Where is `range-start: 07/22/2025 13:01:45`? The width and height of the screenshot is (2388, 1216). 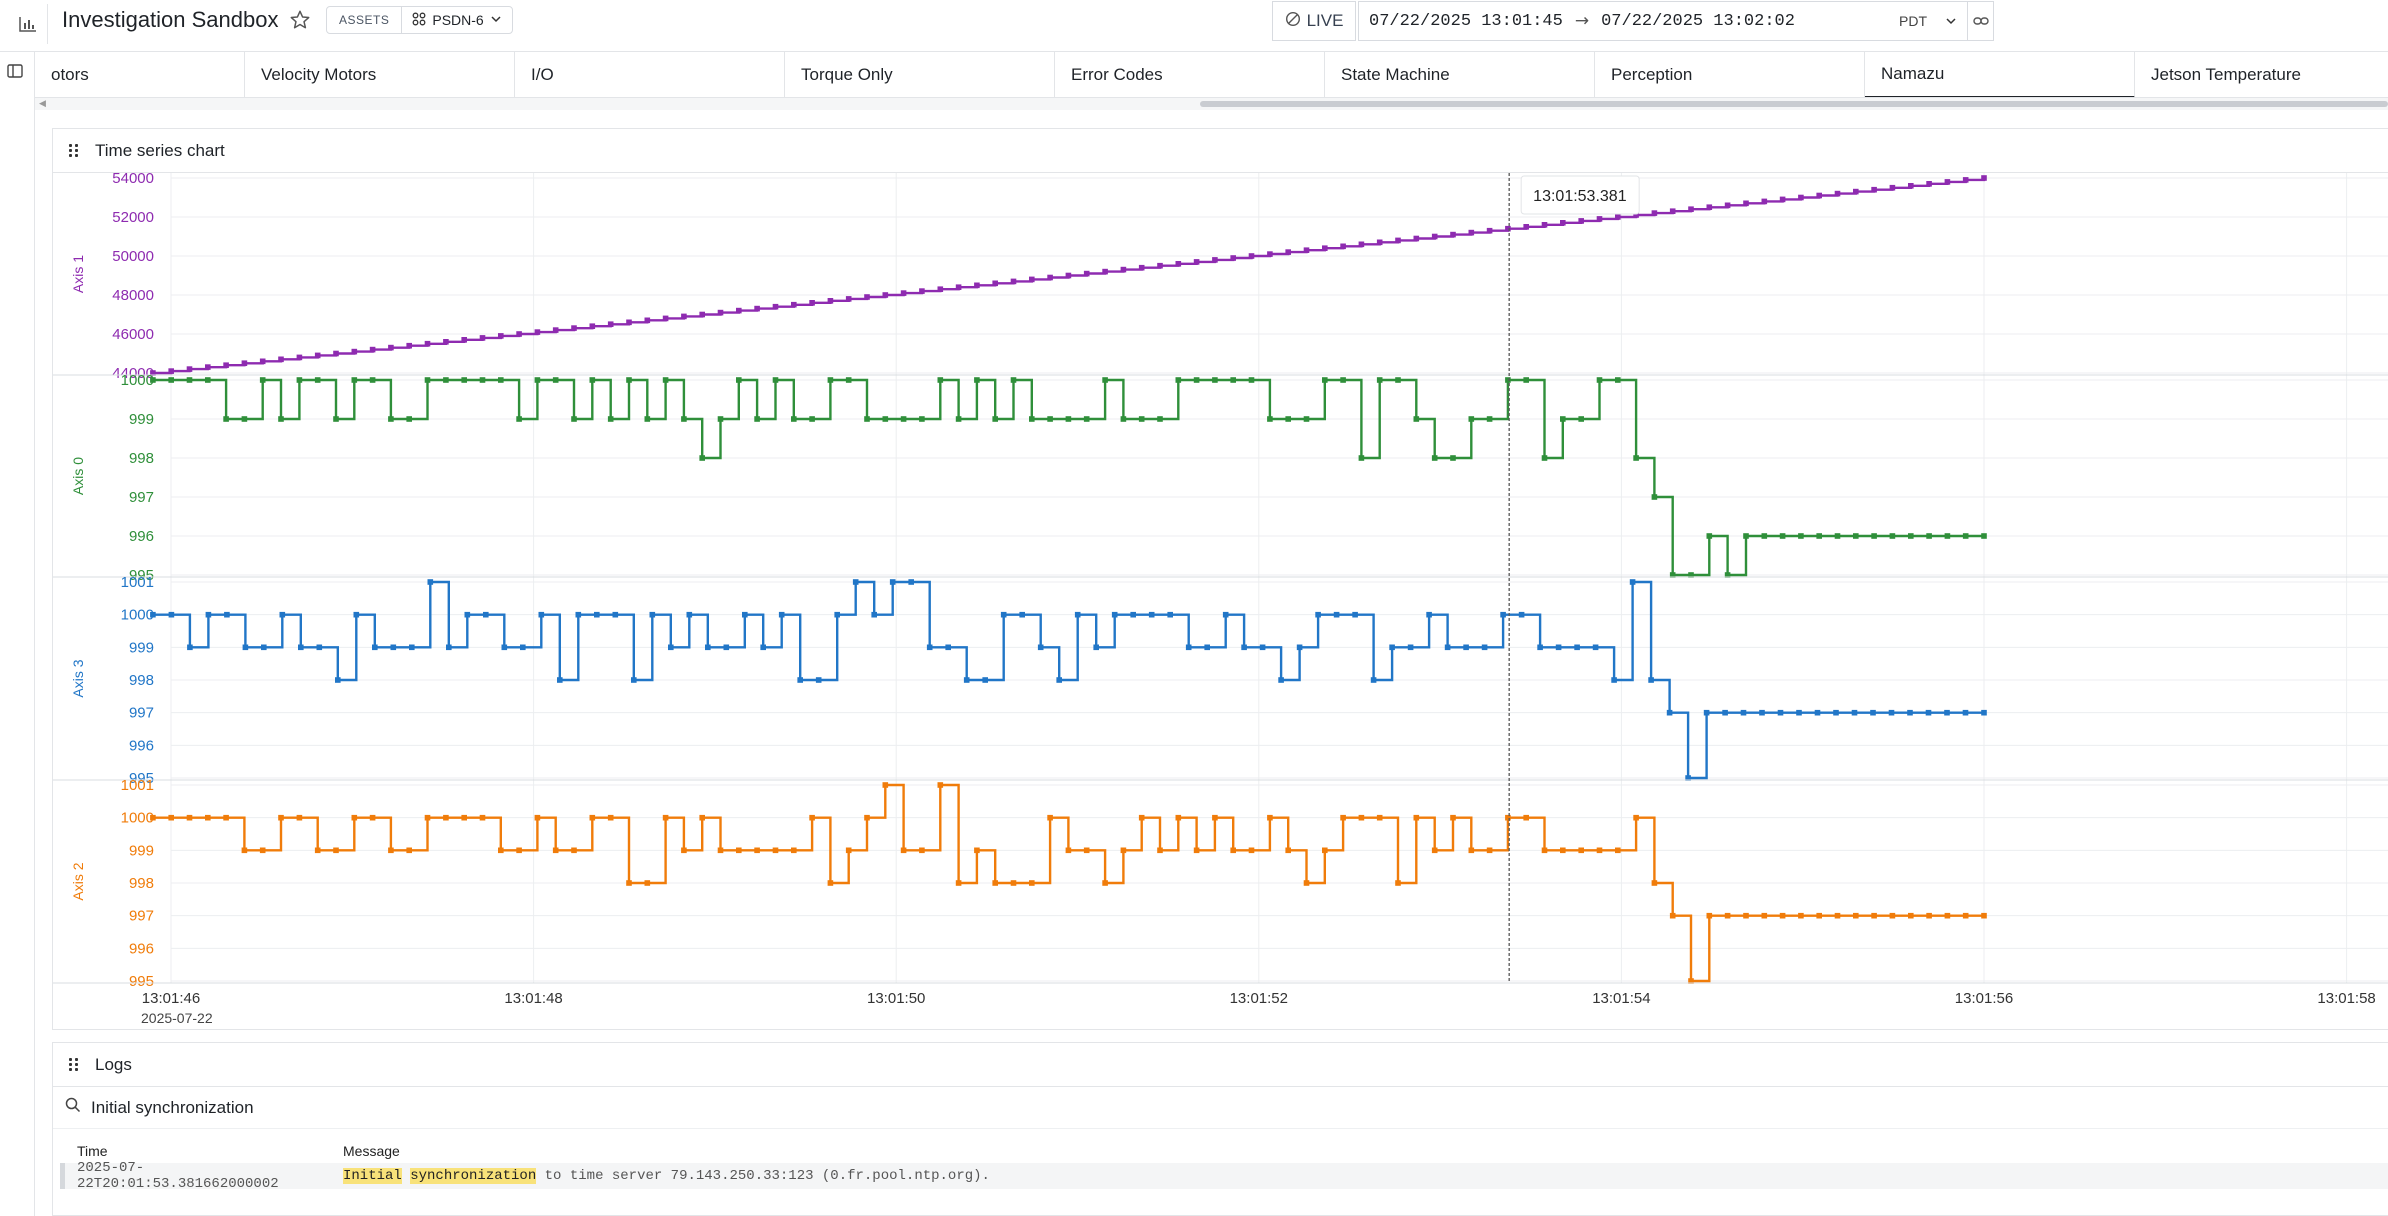
range-start: 07/22/2025 13:01:45 is located at coordinates (1466, 21).